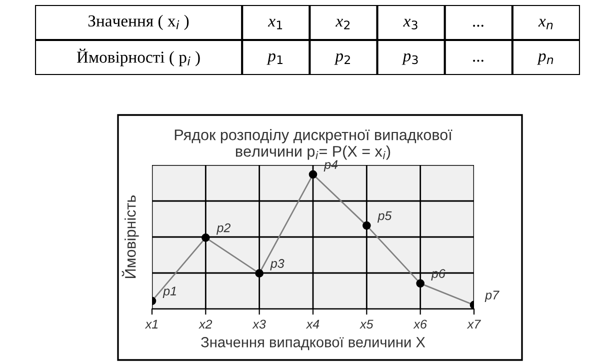 This screenshot has height=362, width=609. What do you see at coordinates (343, 24) in the screenshot?
I see `text: x$_{2}$` at bounding box center [343, 24].